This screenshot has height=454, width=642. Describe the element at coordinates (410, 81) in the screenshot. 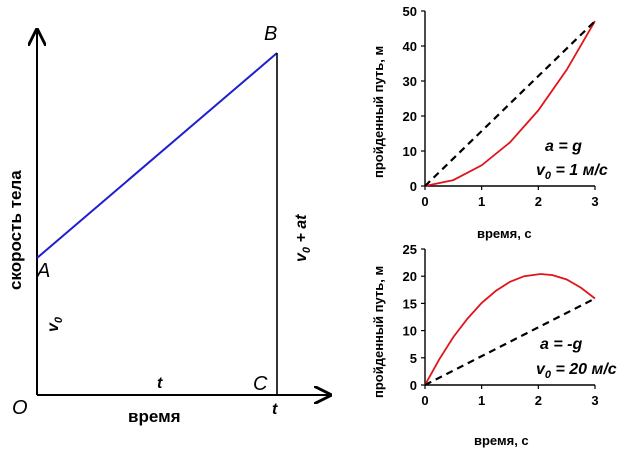

I see `y-tick-label: 30` at that location.